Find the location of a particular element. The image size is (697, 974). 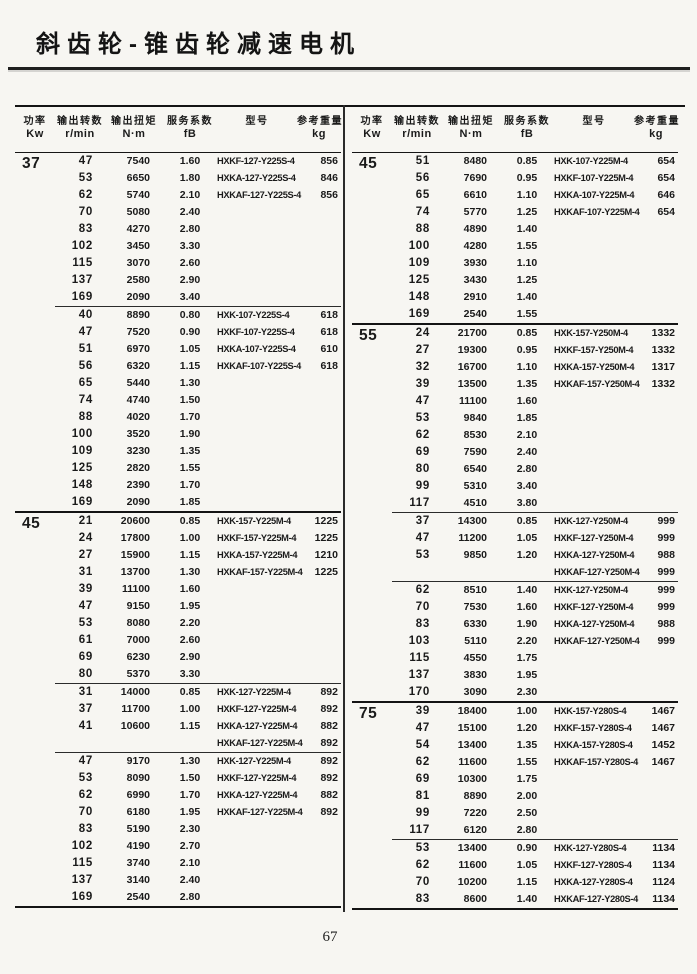

table-row: 69 6230 2.90 is located at coordinates (198, 657).